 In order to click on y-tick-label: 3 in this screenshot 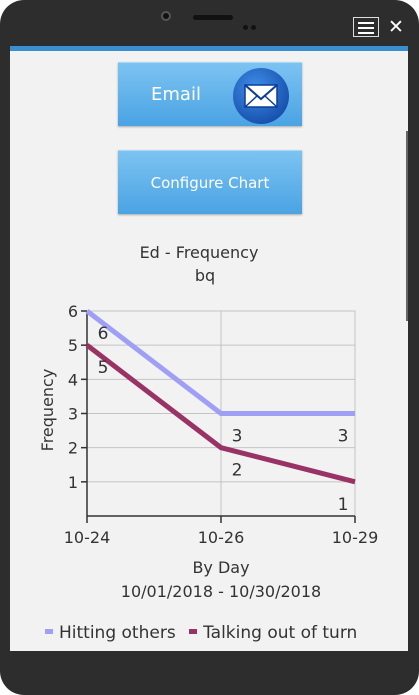, I will do `click(73, 414)`.